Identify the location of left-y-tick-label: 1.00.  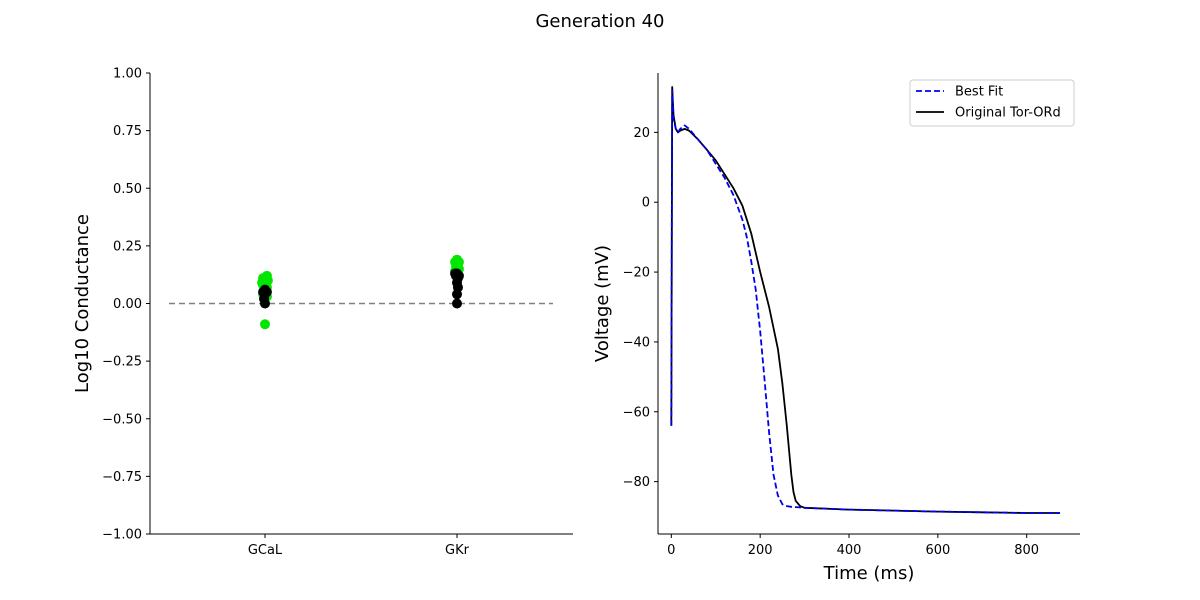
(127, 74).